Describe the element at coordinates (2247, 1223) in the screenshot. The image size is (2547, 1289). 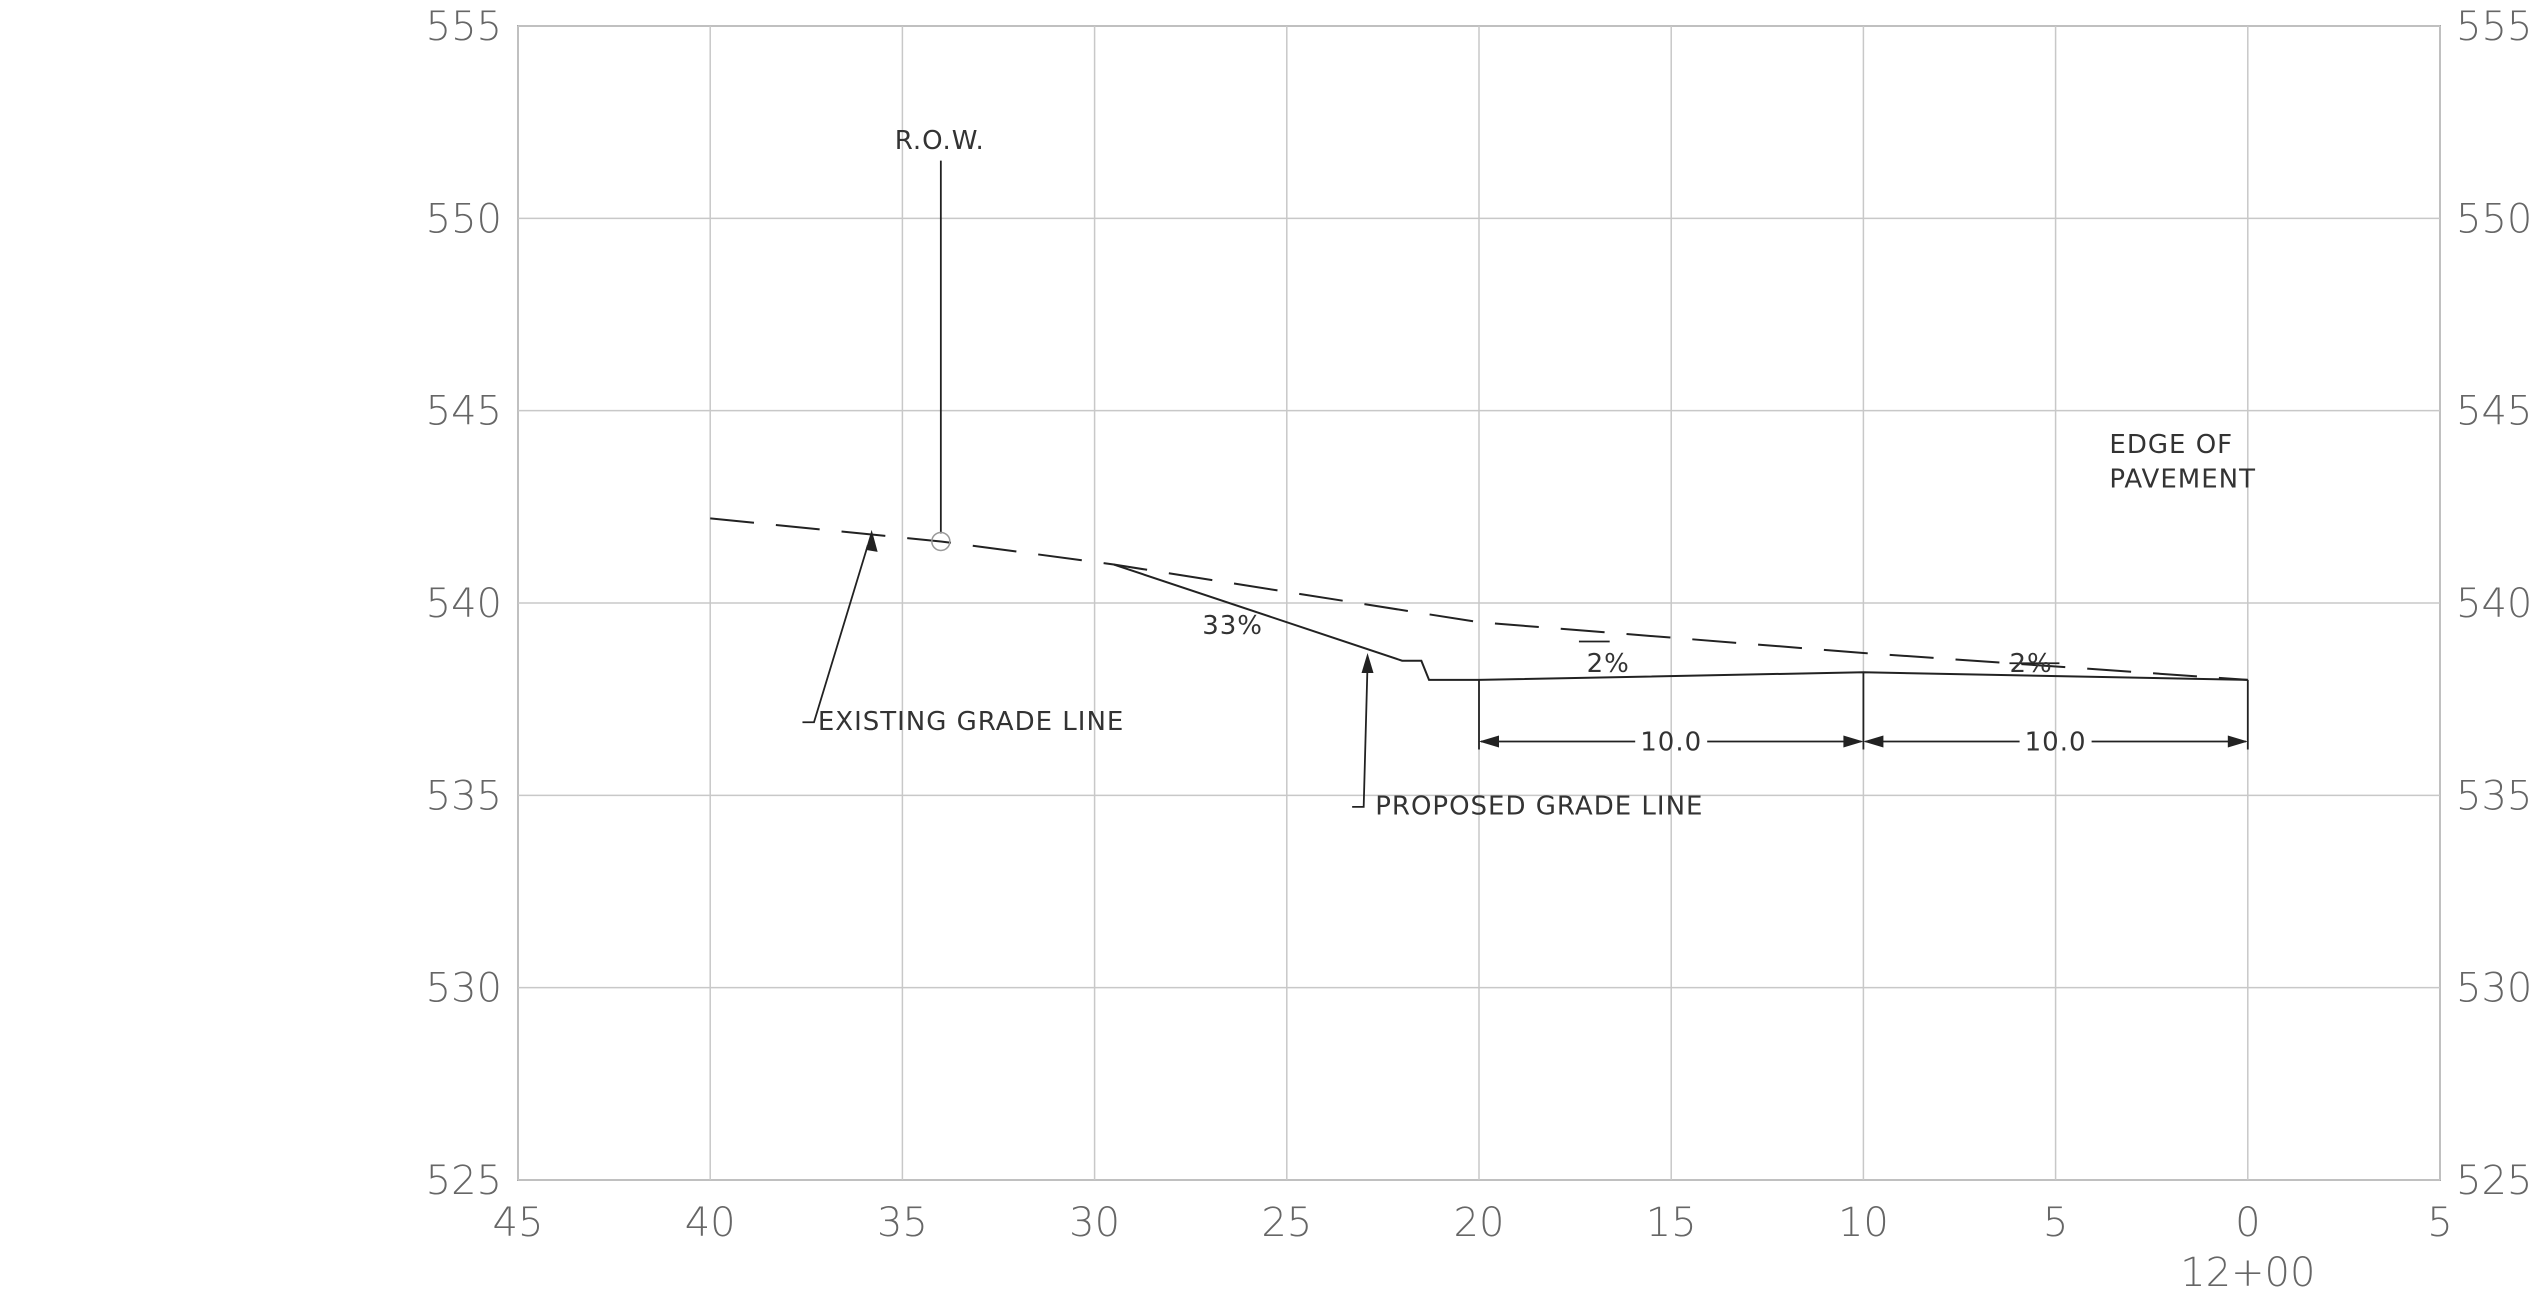
I see `x-tick-label: 0` at that location.